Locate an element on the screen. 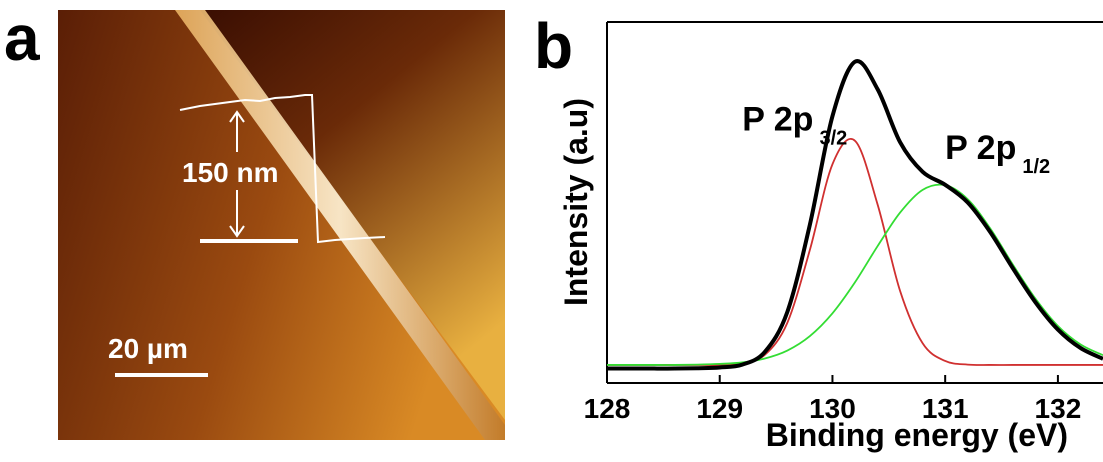 The width and height of the screenshot is (1103, 462). x-tick-label: 129 is located at coordinates (719, 408).